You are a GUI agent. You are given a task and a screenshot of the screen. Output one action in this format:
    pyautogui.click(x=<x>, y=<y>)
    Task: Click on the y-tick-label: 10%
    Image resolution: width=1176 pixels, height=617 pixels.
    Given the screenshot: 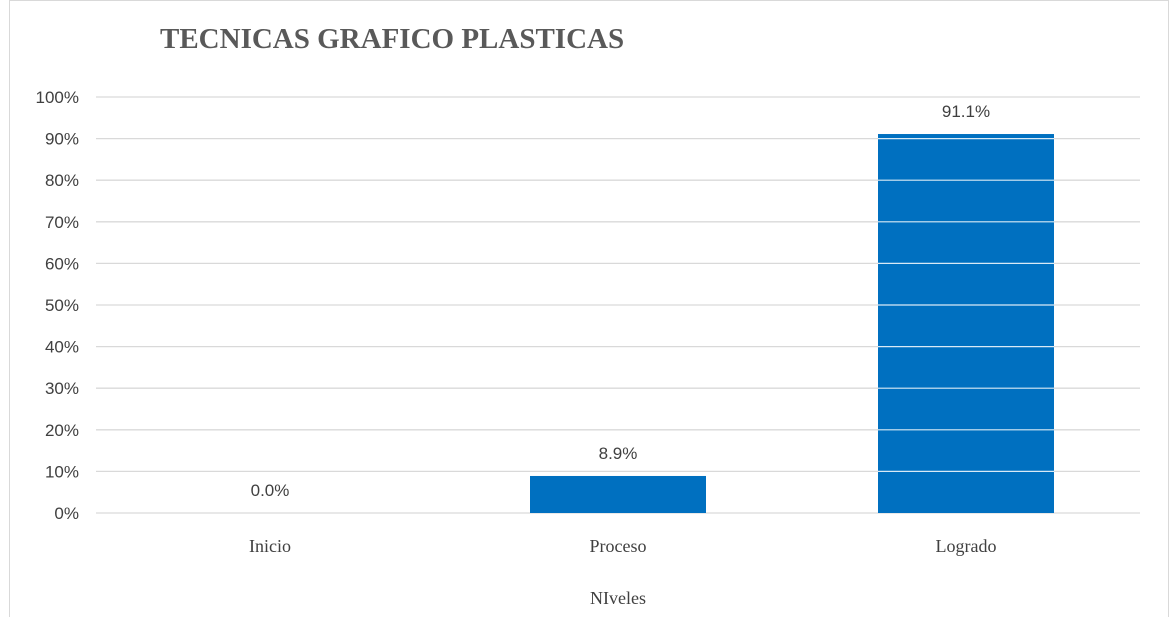 What is the action you would take?
    pyautogui.click(x=62, y=471)
    